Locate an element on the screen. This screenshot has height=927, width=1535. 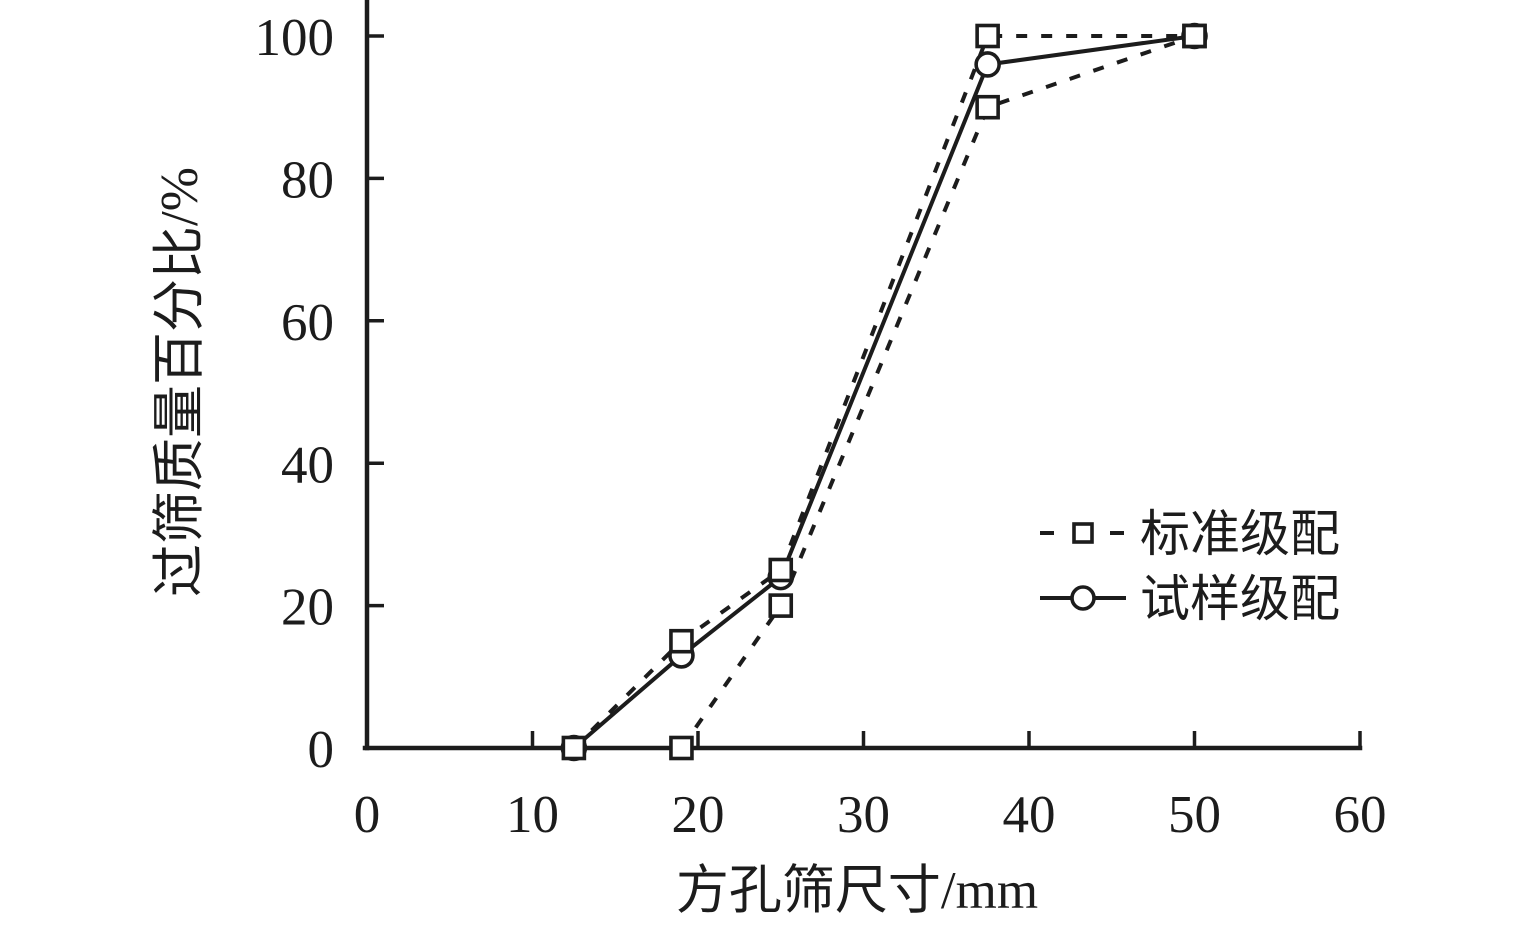
y-tick-label: 0 is located at coordinates (321, 750).